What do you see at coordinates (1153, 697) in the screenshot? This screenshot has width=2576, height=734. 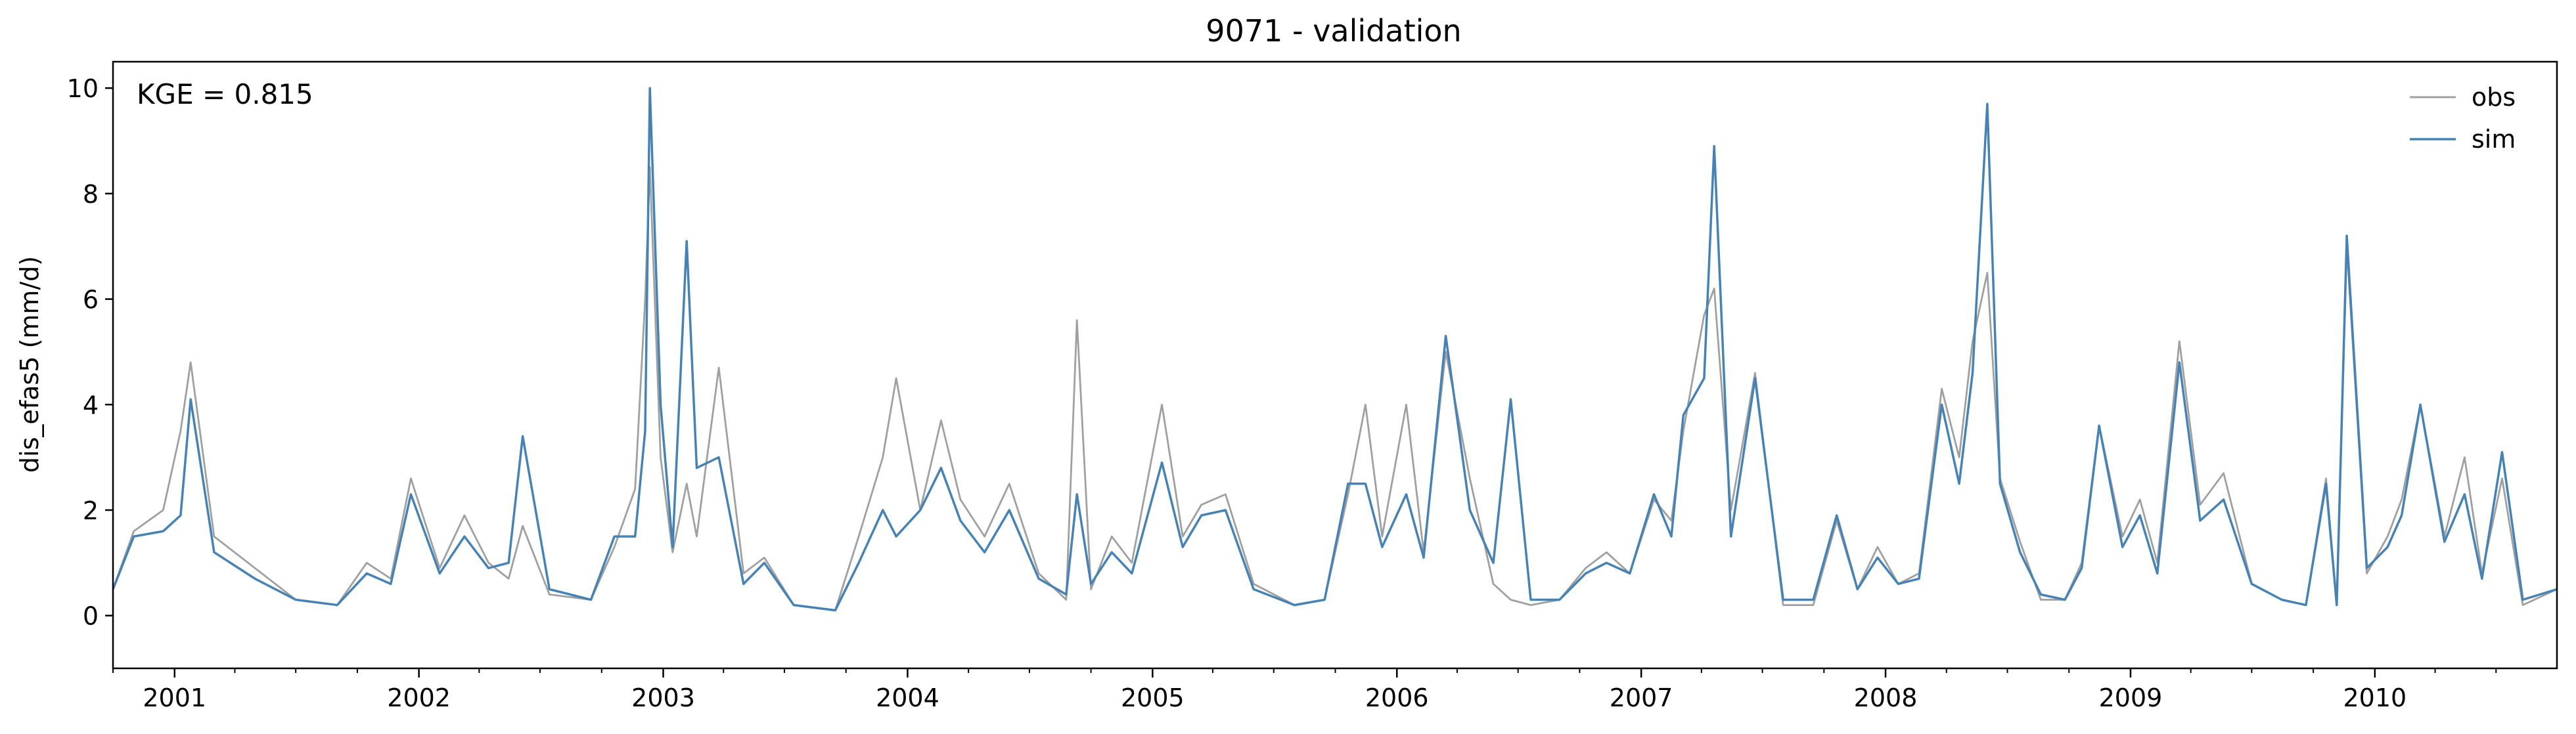 I see `x-tick-label: 2005` at bounding box center [1153, 697].